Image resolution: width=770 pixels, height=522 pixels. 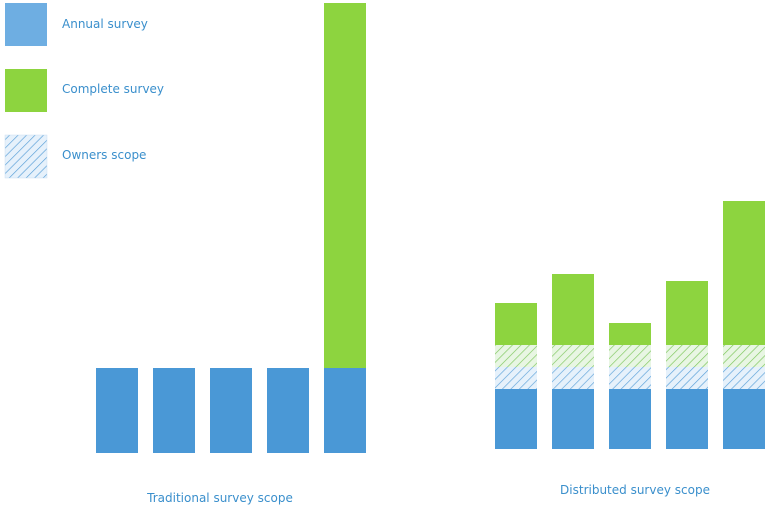 I want to click on annual-survey-swatch-icon, so click(x=26, y=24).